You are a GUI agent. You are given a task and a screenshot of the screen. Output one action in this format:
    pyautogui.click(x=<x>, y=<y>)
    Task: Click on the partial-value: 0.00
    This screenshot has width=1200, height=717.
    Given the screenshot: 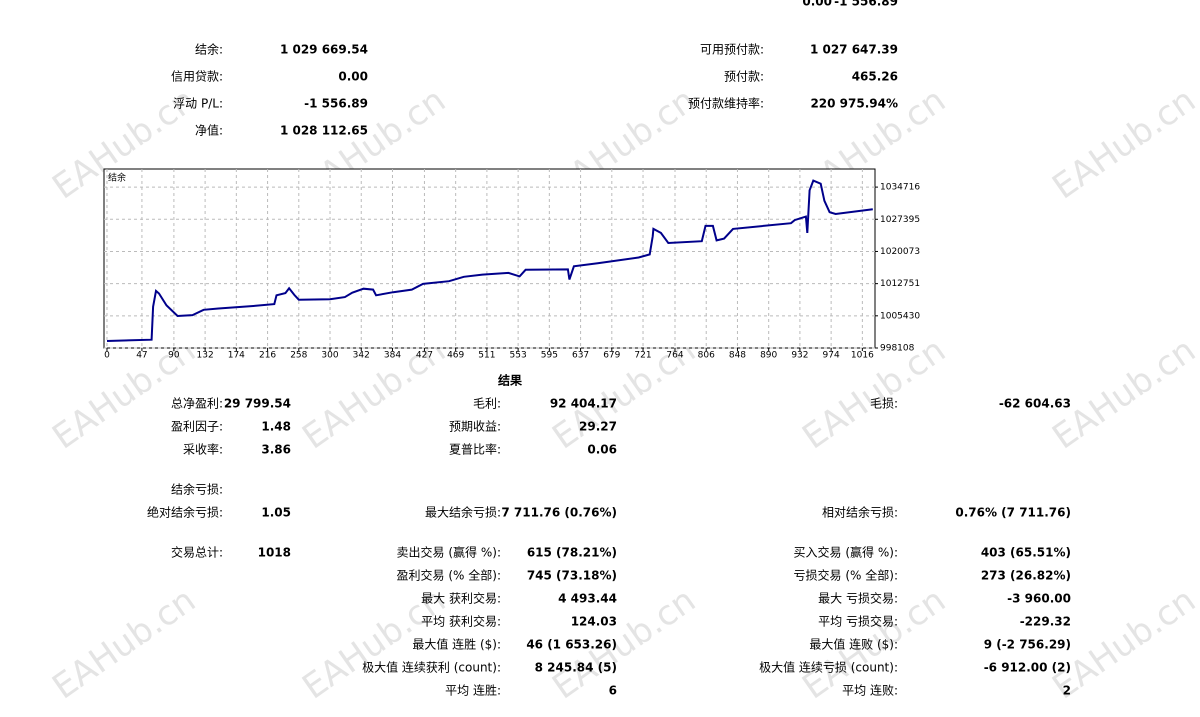 What is the action you would take?
    pyautogui.click(x=817, y=4)
    